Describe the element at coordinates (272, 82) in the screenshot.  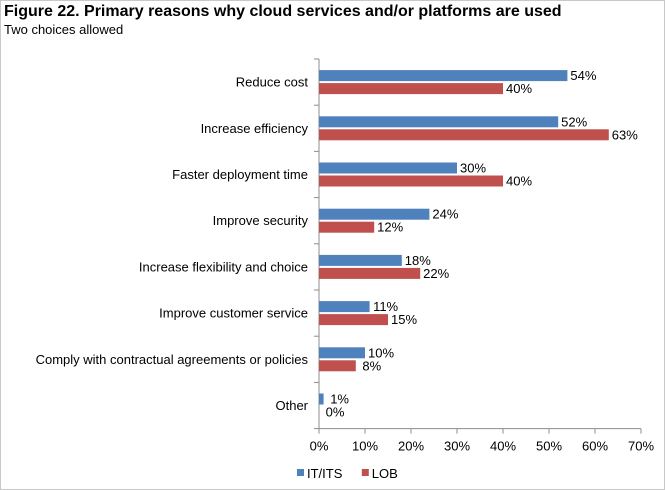
I see `category-label: Reduce cost` at that location.